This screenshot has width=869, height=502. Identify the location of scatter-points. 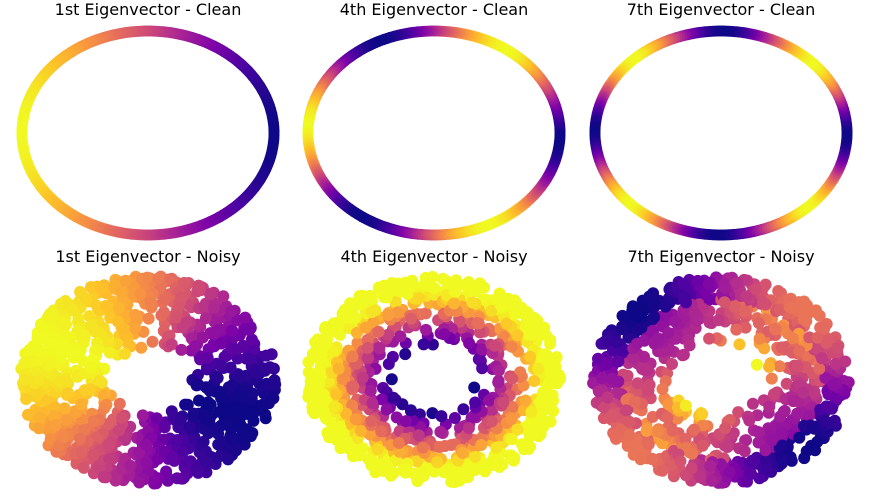
(148, 380).